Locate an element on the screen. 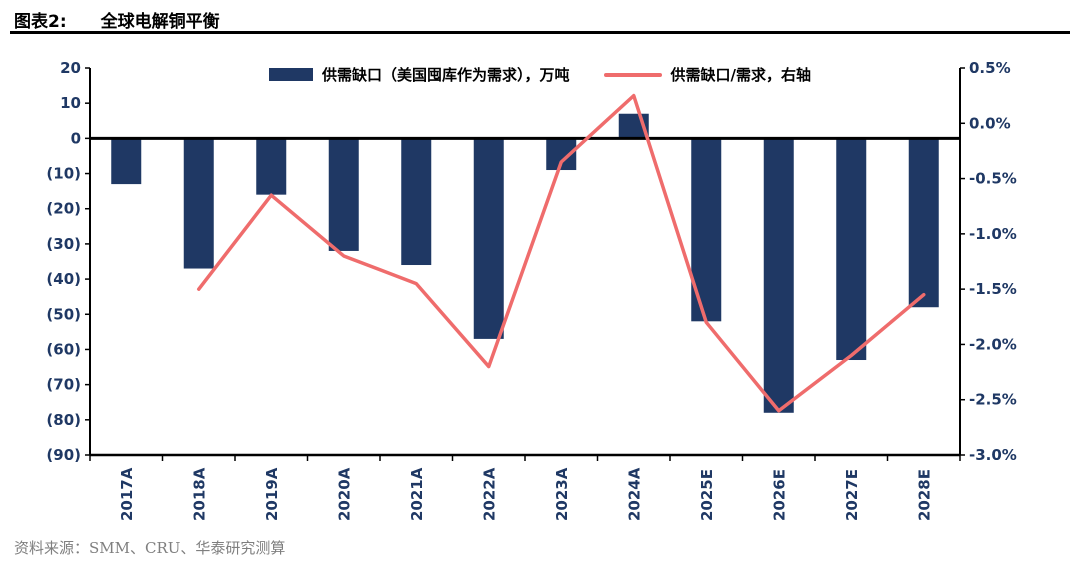  x-axis-label-2027E: 2027E is located at coordinates (852, 495).